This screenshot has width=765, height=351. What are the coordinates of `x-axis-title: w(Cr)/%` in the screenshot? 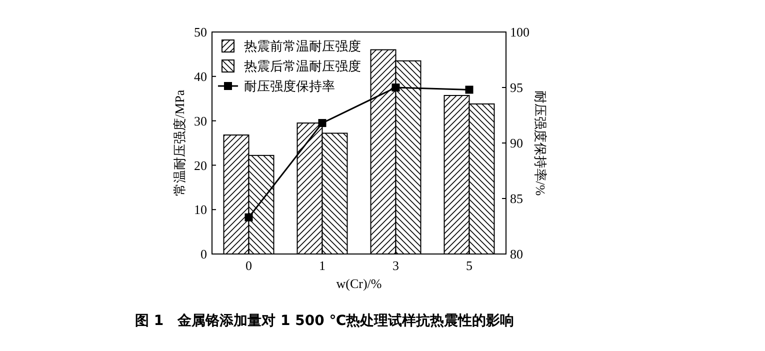 It's located at (359, 283).